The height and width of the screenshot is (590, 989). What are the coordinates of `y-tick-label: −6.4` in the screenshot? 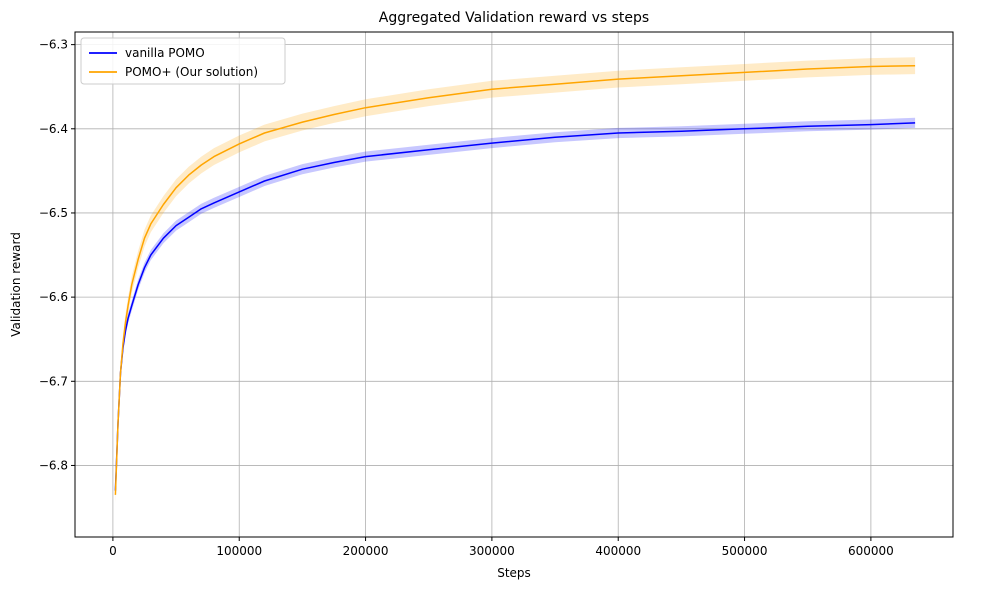 It's located at (53, 129).